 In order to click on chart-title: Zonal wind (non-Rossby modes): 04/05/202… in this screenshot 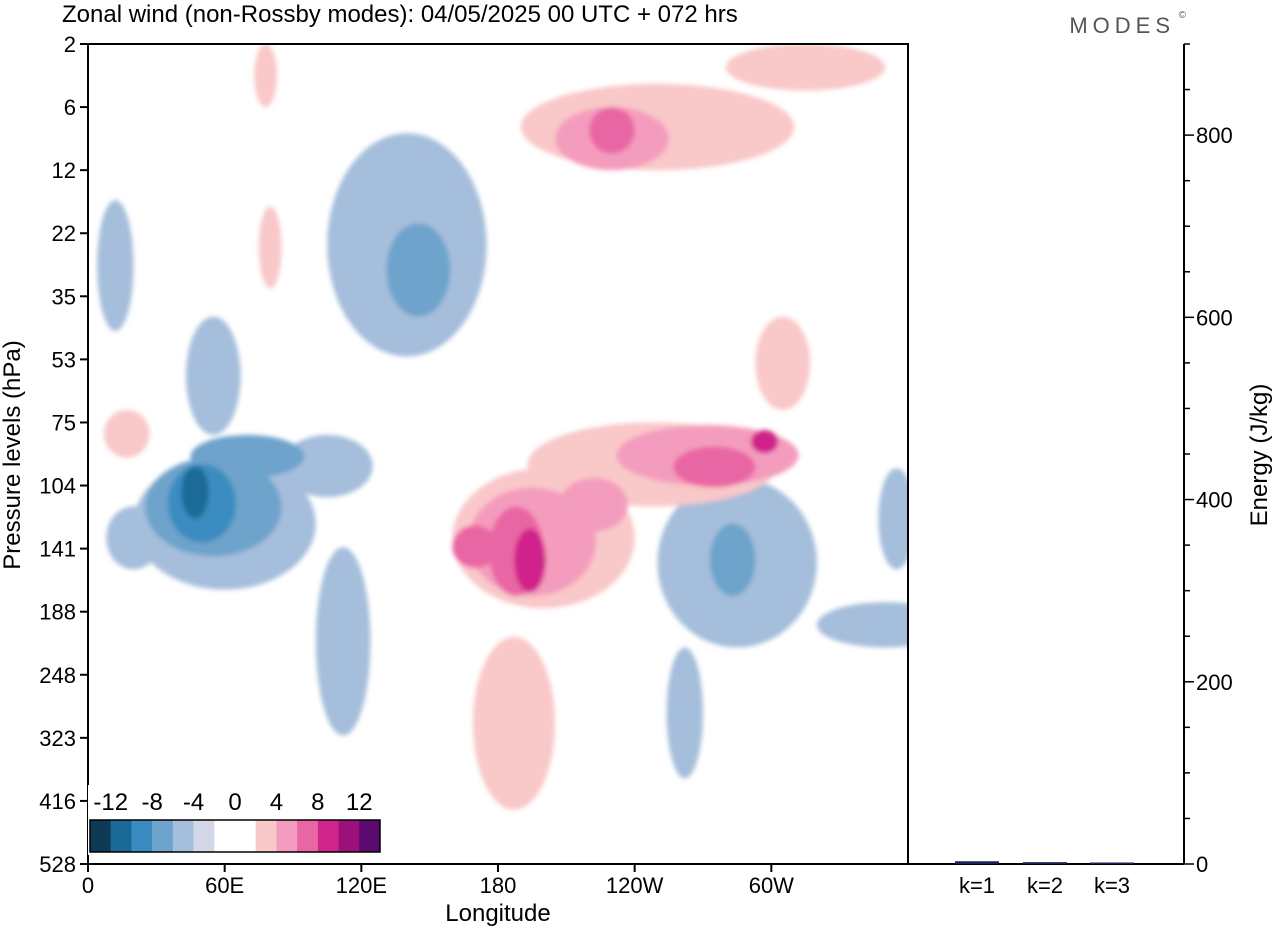, I will do `click(400, 14)`.